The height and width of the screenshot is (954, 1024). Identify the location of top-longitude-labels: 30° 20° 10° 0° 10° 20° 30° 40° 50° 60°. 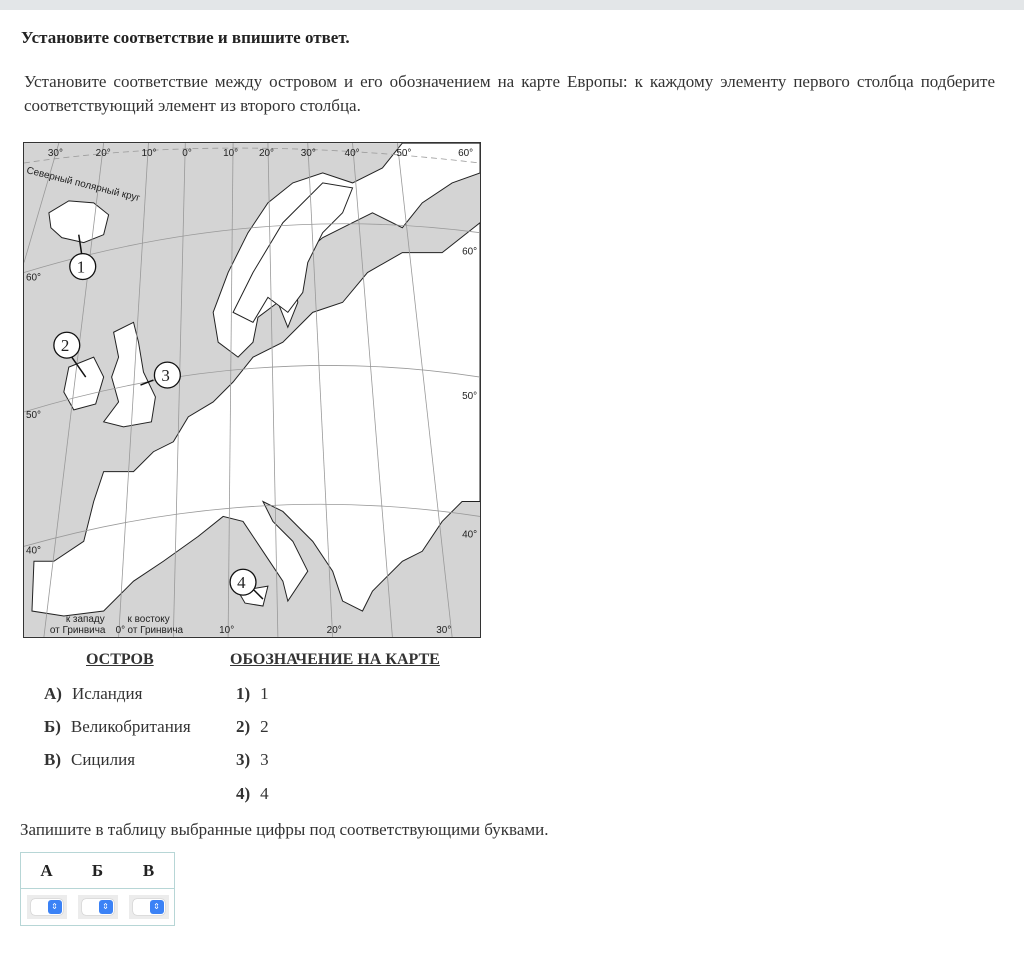
(260, 153).